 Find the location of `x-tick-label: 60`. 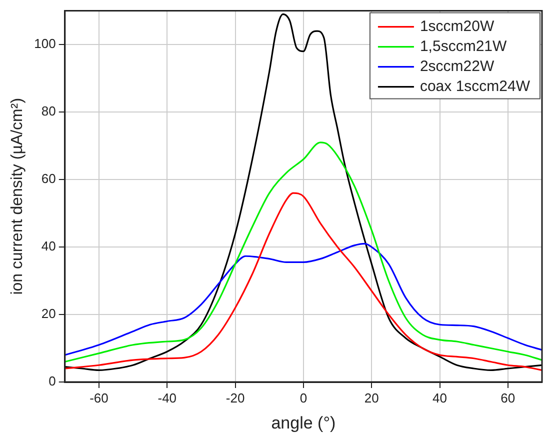

x-tick-label: 60 is located at coordinates (508, 398).